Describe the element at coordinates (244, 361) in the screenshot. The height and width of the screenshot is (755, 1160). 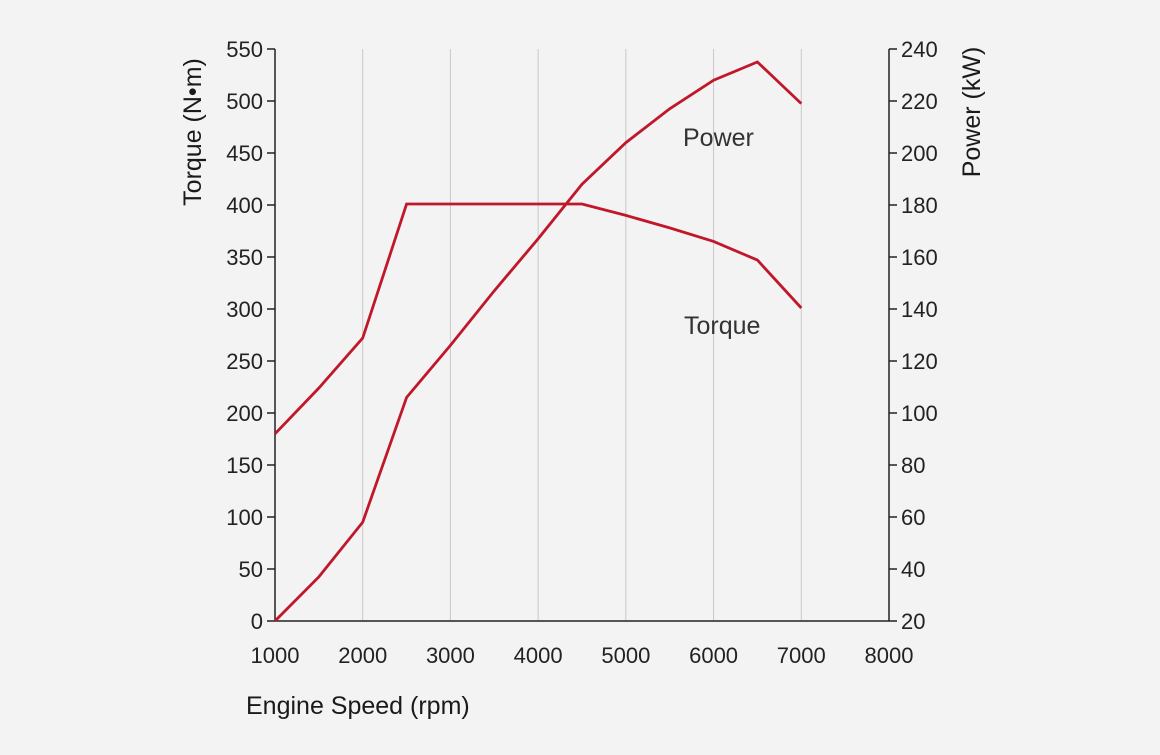
I see `y-left-tick-label-250: 250` at that location.